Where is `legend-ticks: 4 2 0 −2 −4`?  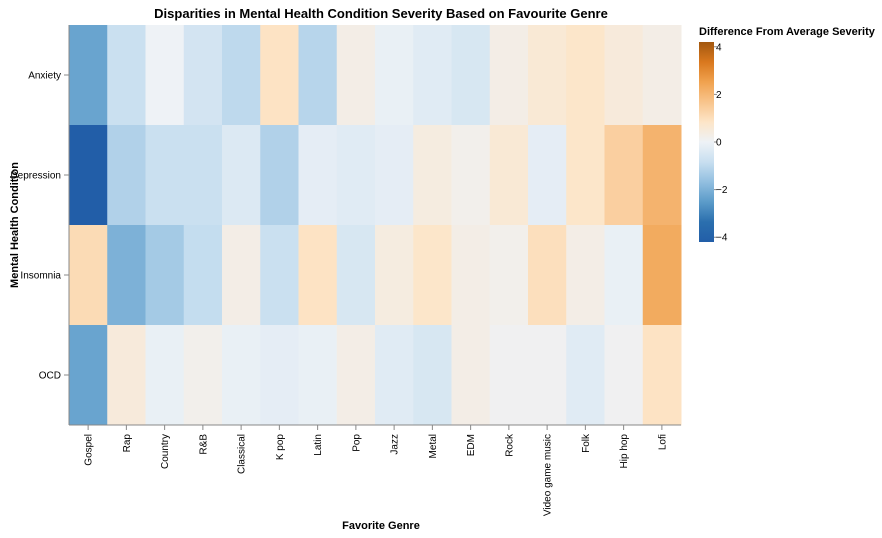 legend-ticks: 4 2 0 −2 −4 is located at coordinates (721, 143).